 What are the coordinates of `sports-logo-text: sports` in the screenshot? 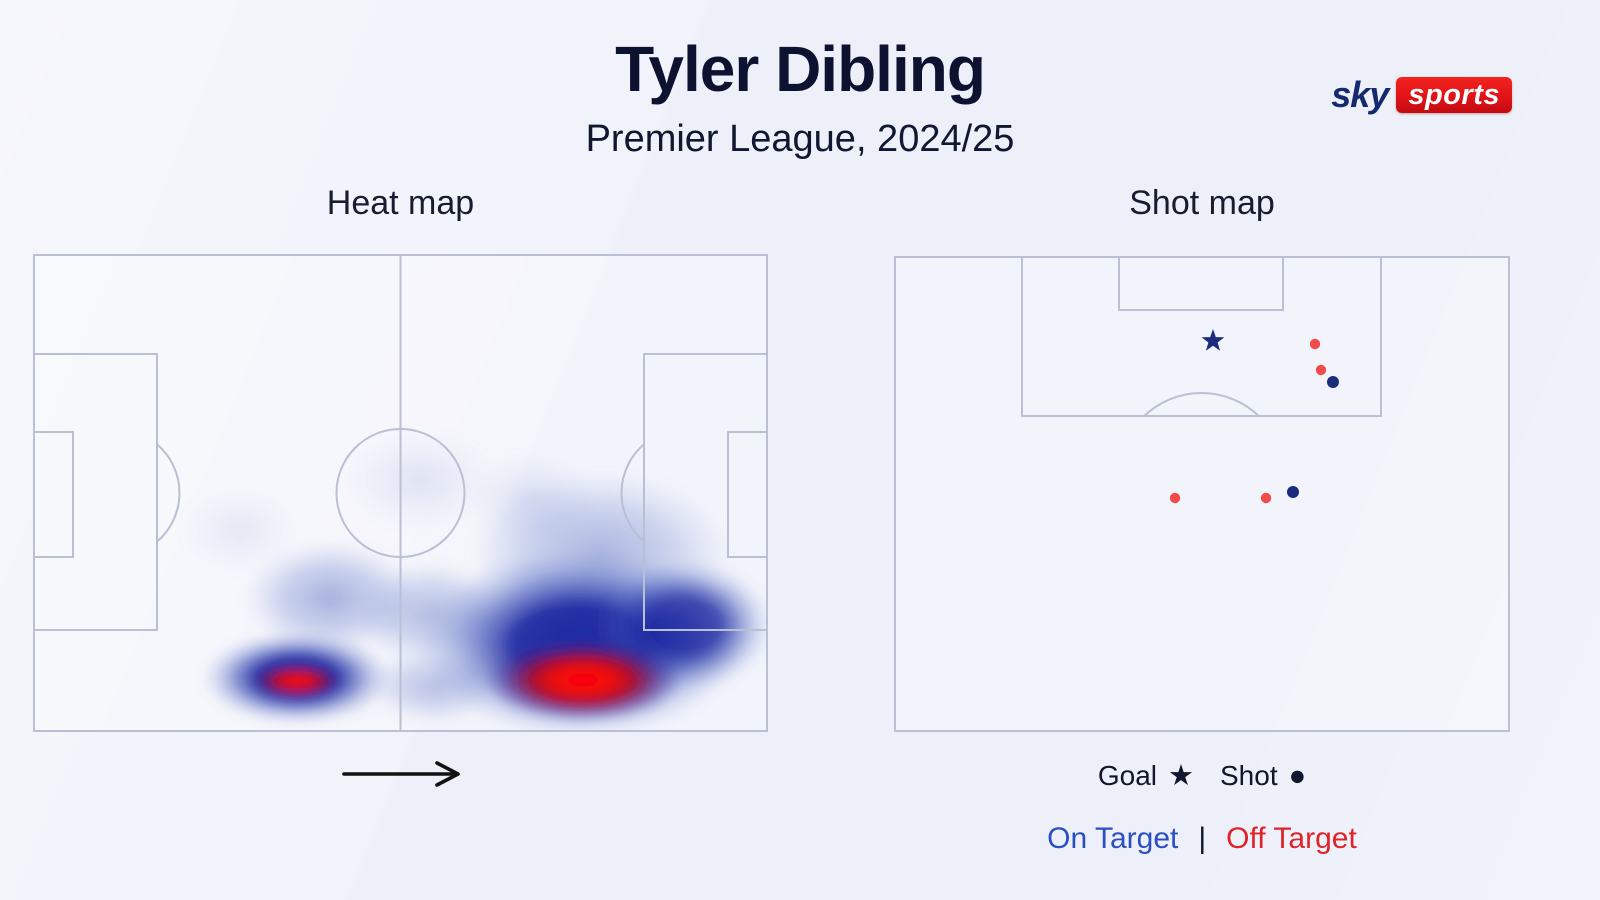 It's located at (1454, 94).